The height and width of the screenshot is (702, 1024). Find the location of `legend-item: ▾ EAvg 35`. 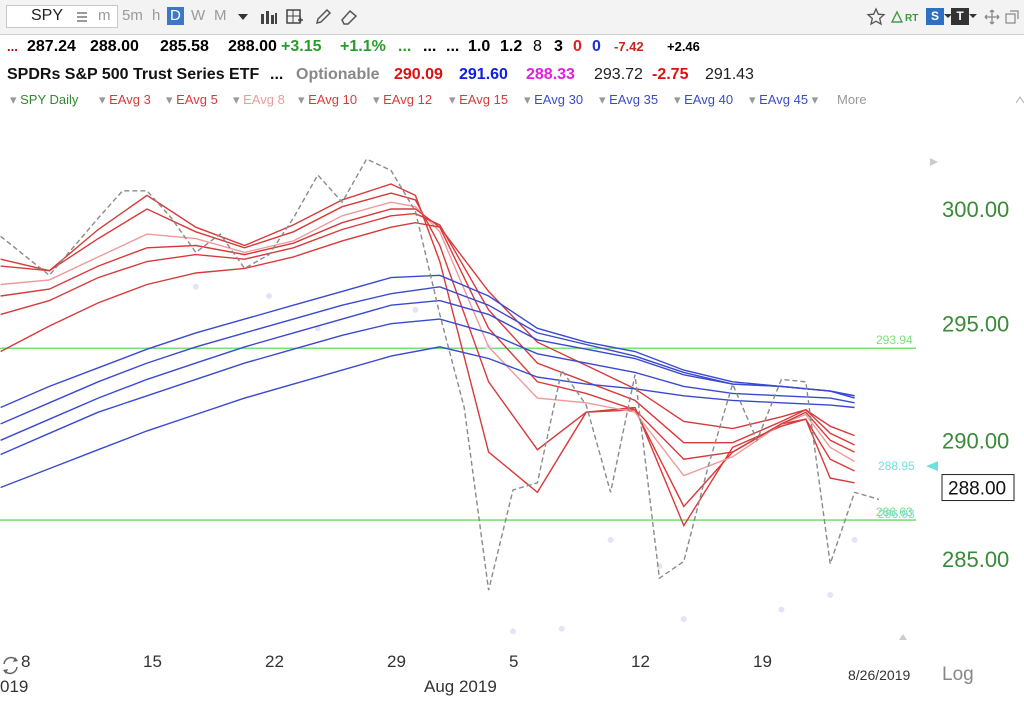

legend-item: ▾ EAvg 35 is located at coordinates (628, 100).